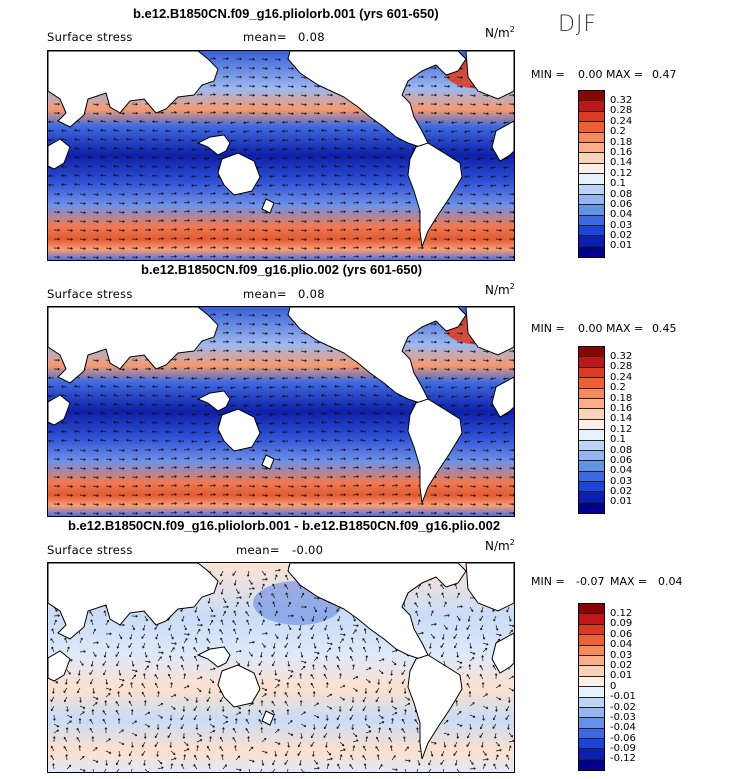  What do you see at coordinates (590, 581) in the screenshot?
I see `min-value: -0.07` at bounding box center [590, 581].